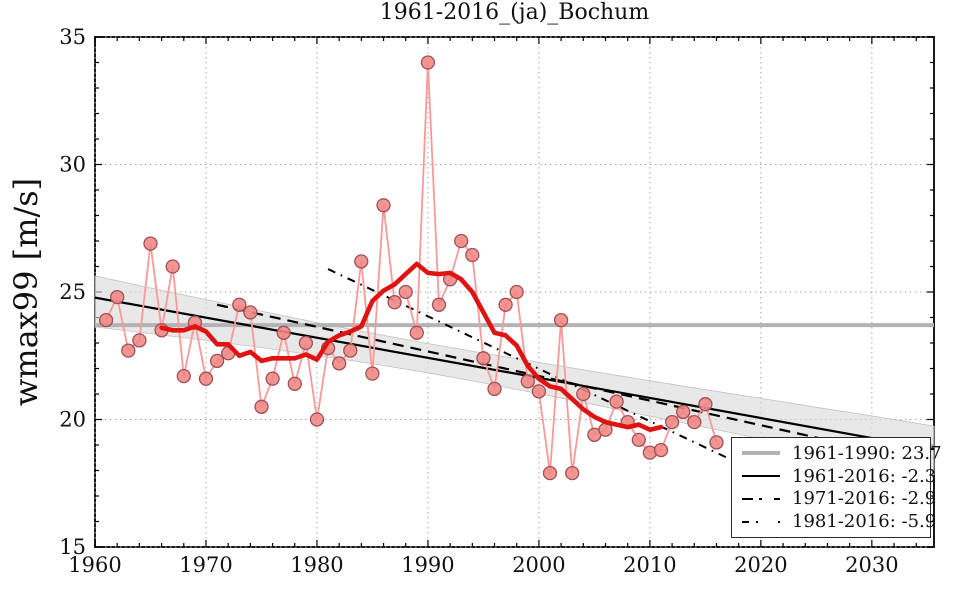 The width and height of the screenshot is (960, 600). Describe the element at coordinates (760, 565) in the screenshot. I see `x-tick-label: 2020` at that location.